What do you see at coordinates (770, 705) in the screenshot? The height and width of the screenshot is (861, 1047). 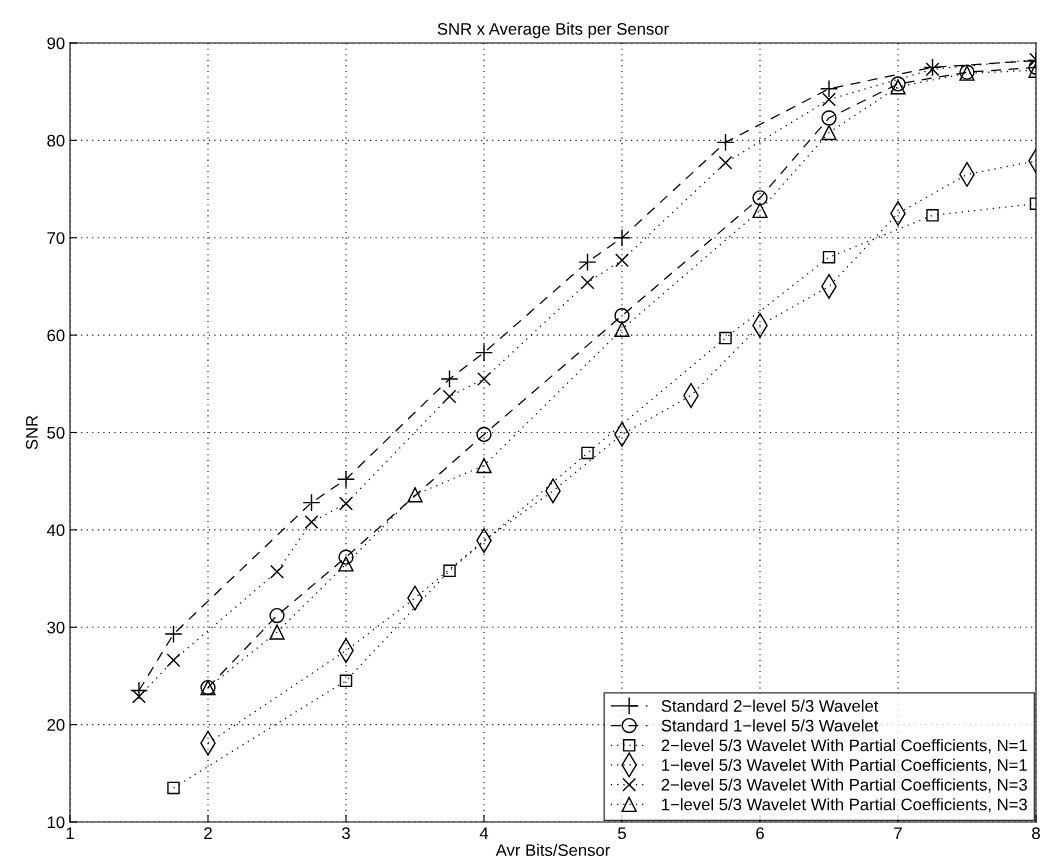 I see `legend-label: Standard 2−level 5/3 Wavelet` at bounding box center [770, 705].